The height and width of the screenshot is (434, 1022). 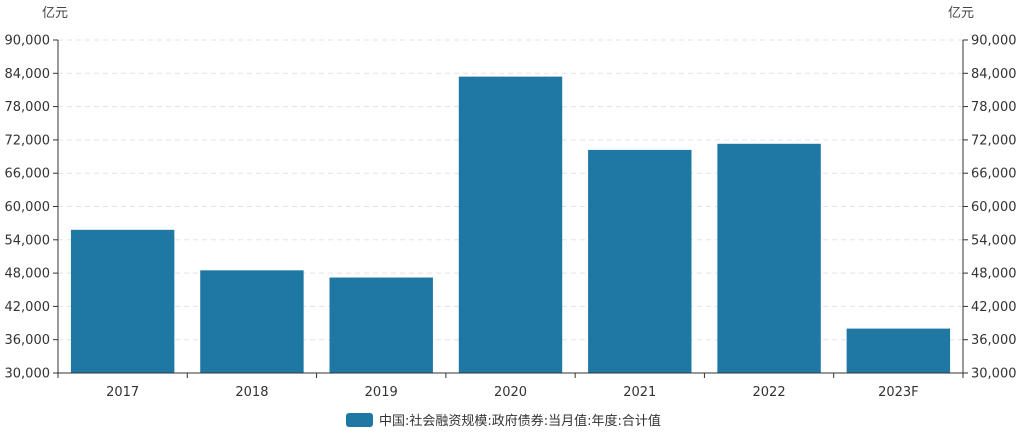 I want to click on x-tick-label: 2021, so click(x=639, y=392).